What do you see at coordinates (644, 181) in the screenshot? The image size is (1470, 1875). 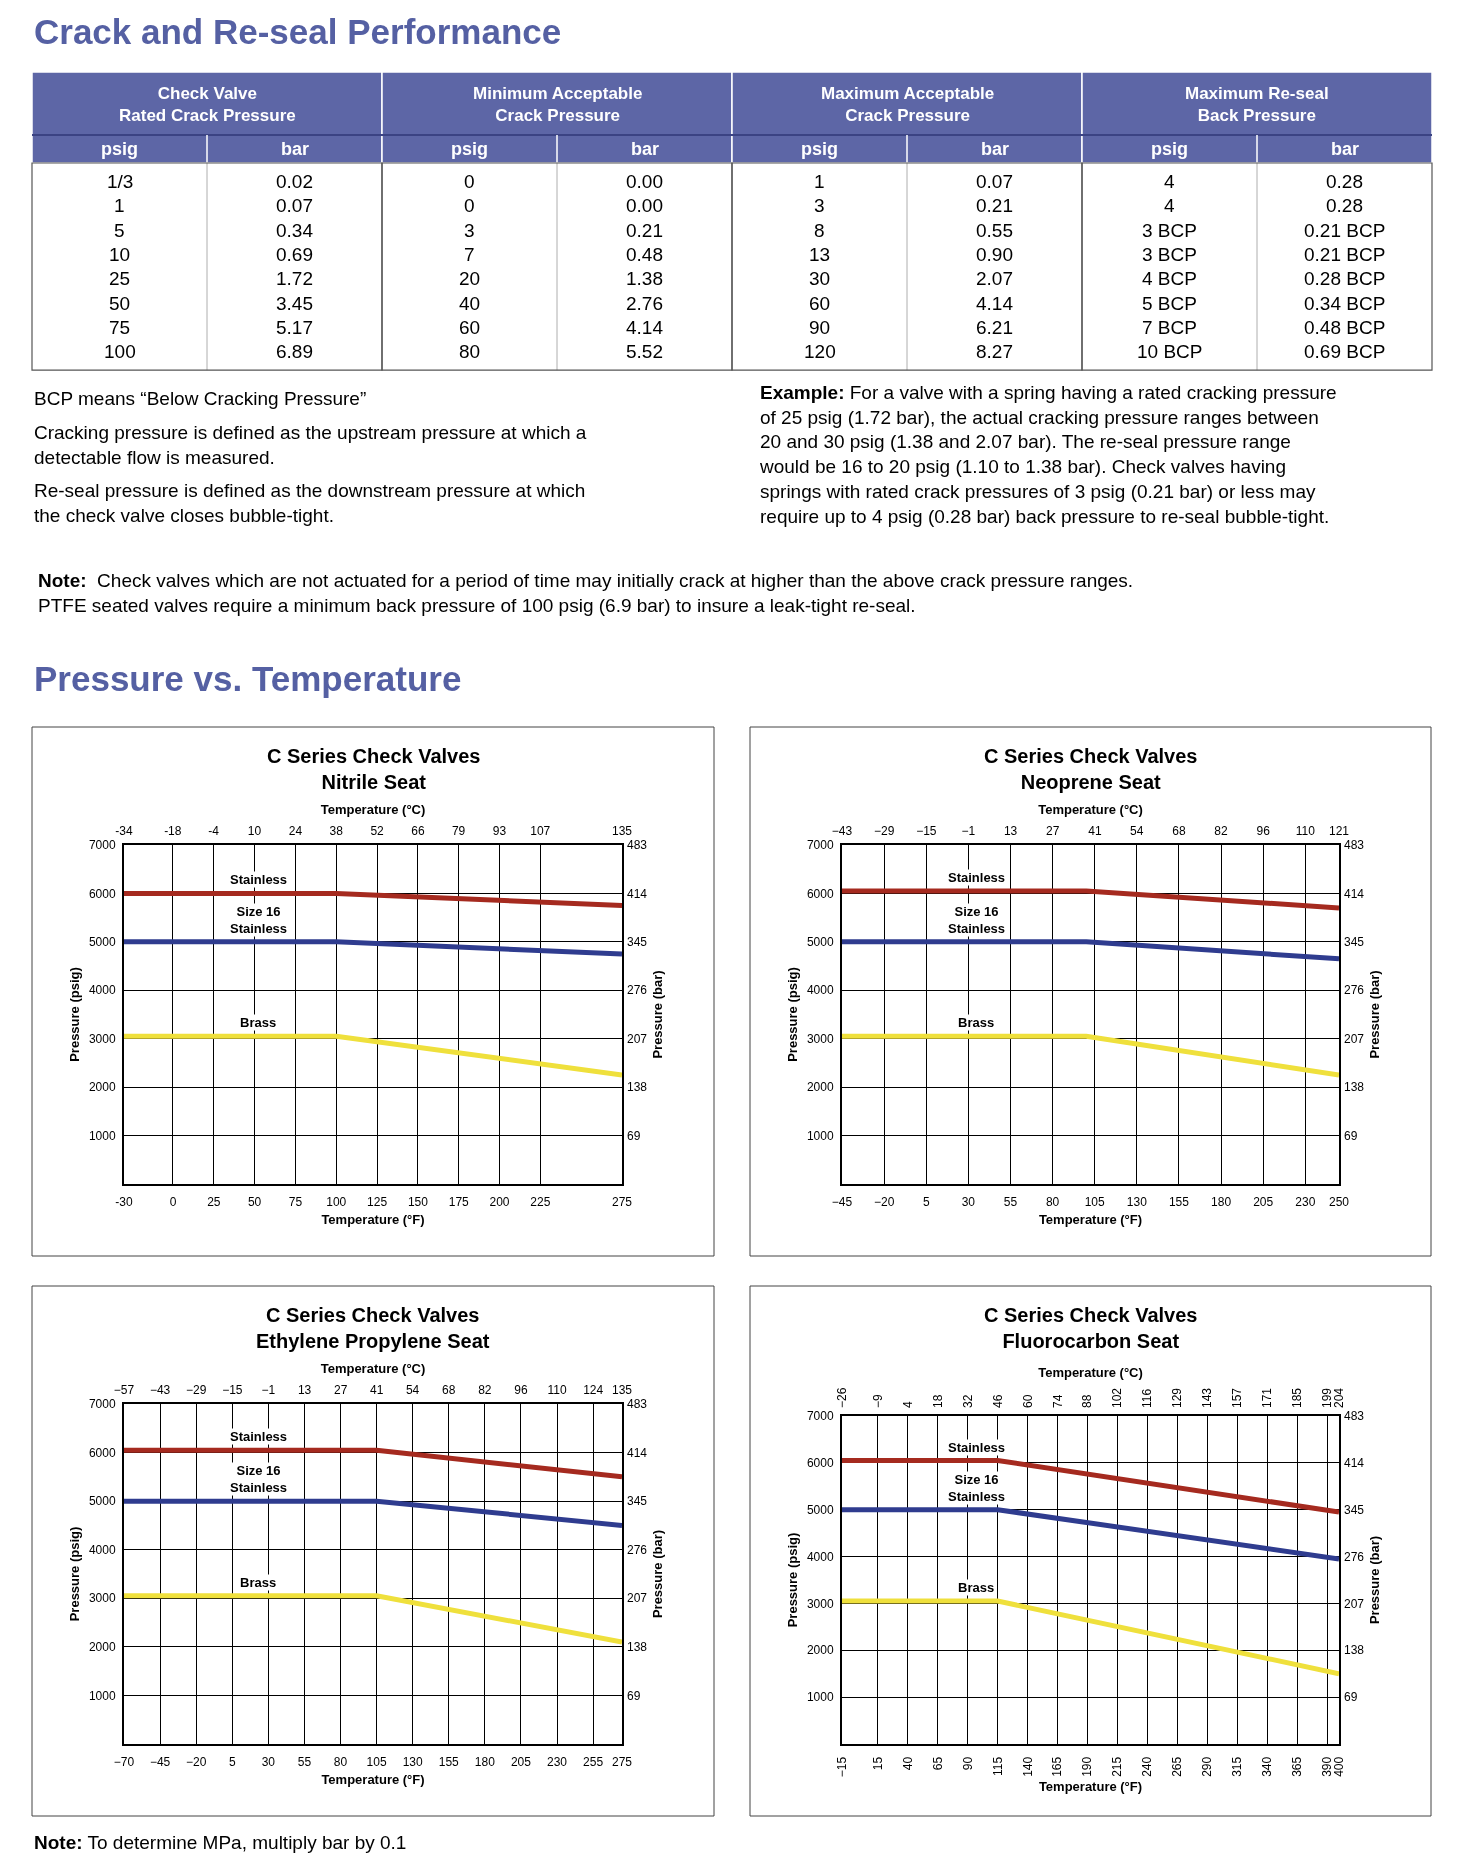 I see `text: 0.00` at bounding box center [644, 181].